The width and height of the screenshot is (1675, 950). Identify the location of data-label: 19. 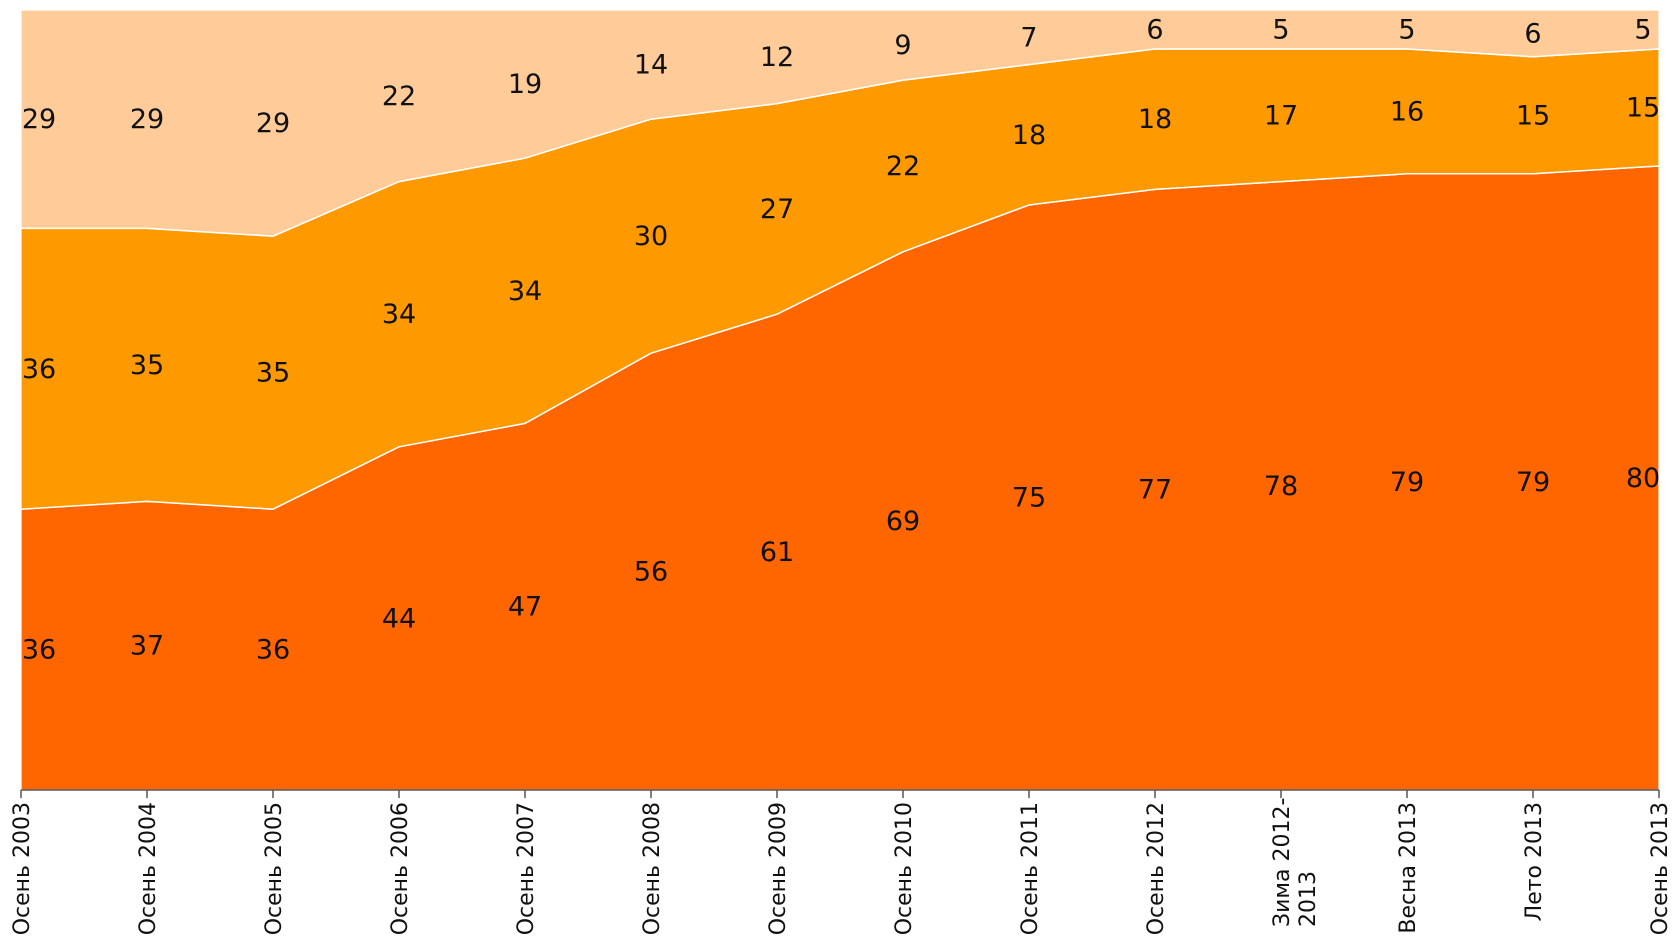
(525, 84).